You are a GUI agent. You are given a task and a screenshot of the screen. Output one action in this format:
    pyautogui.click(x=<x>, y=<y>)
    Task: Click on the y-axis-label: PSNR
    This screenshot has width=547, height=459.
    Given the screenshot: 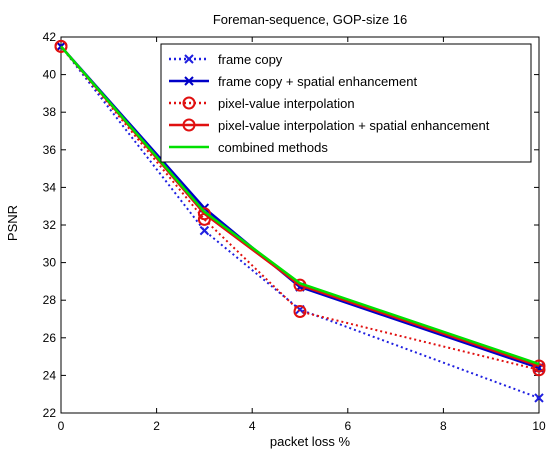 What is the action you would take?
    pyautogui.click(x=12, y=223)
    